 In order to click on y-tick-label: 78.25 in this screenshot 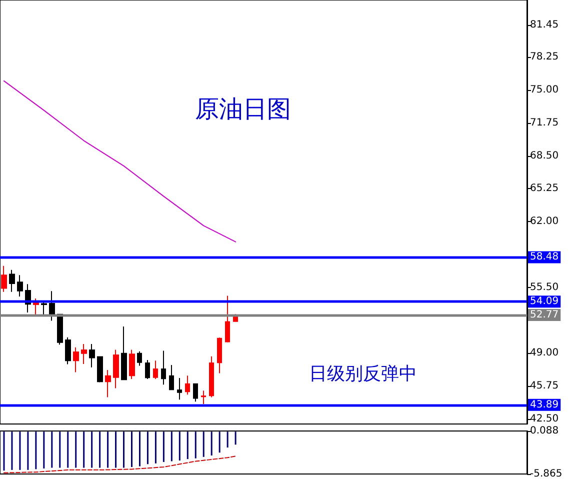, I will do `click(544, 57)`.